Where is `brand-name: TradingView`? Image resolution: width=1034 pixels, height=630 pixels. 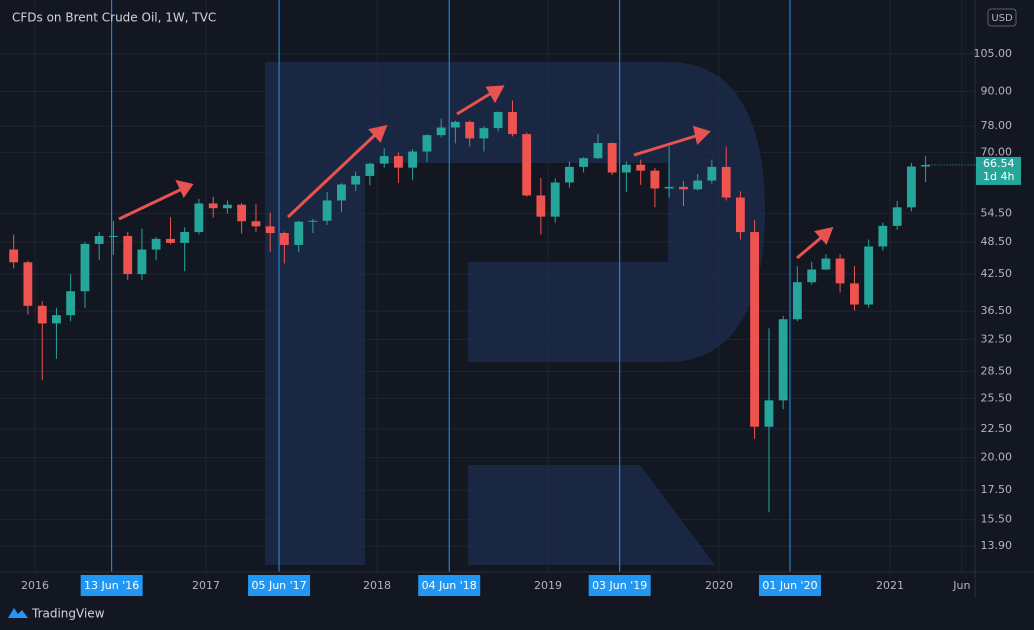
brand-name: TradingView is located at coordinates (68, 614).